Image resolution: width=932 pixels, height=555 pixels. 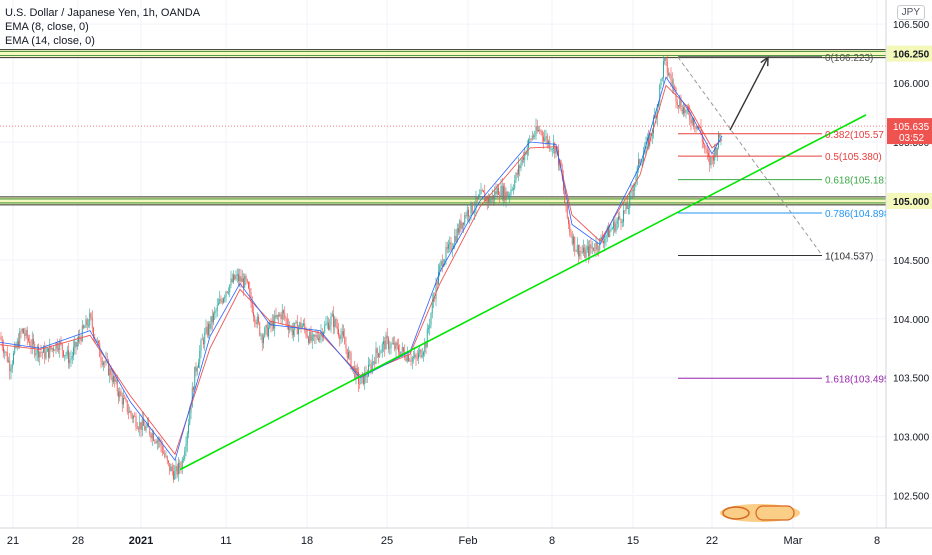 What do you see at coordinates (47, 27) in the screenshot?
I see `ema8-legend: EMA (8, close, 0)` at bounding box center [47, 27].